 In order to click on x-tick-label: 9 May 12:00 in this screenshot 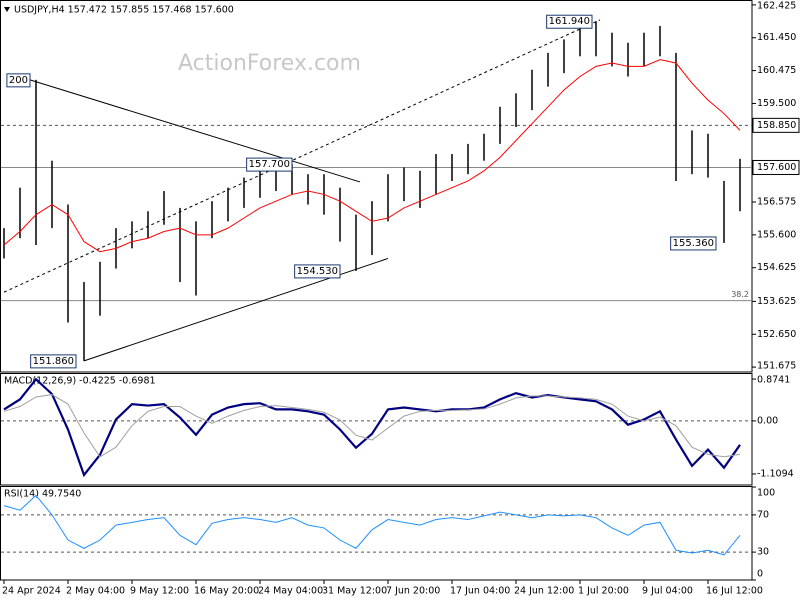, I will do `click(159, 591)`.